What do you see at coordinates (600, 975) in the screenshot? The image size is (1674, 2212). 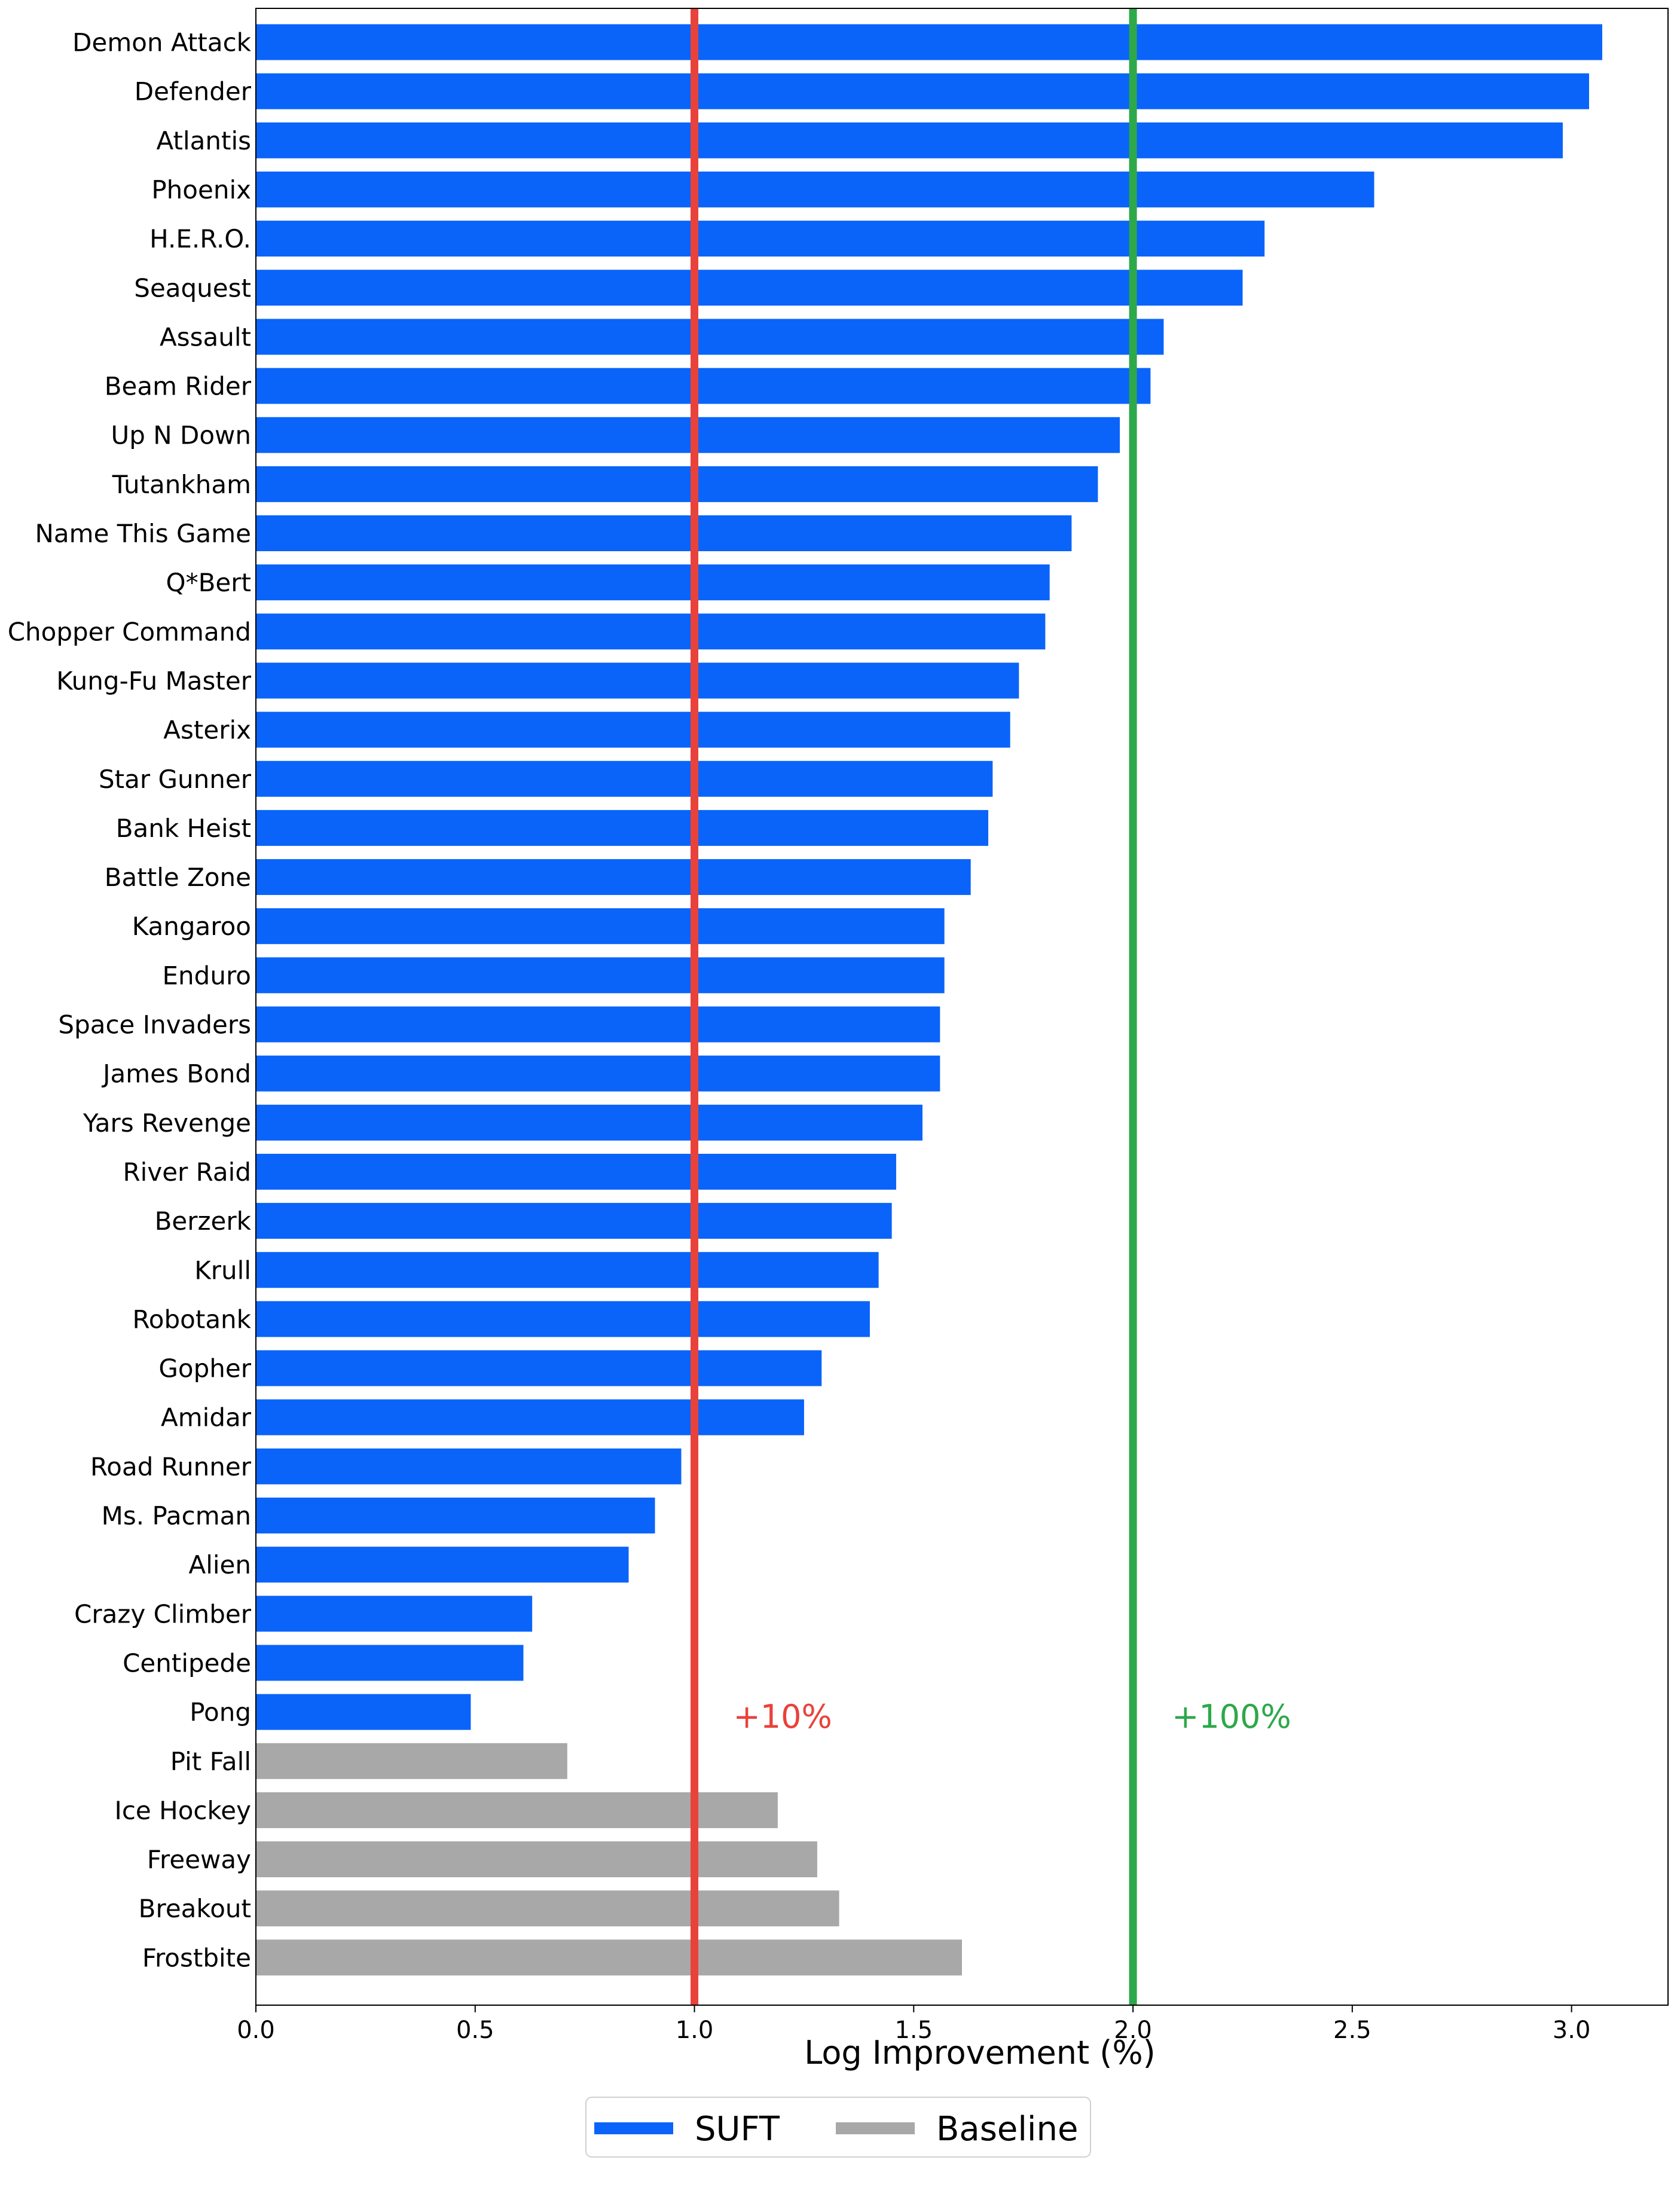 I see `bar-enduro` at bounding box center [600, 975].